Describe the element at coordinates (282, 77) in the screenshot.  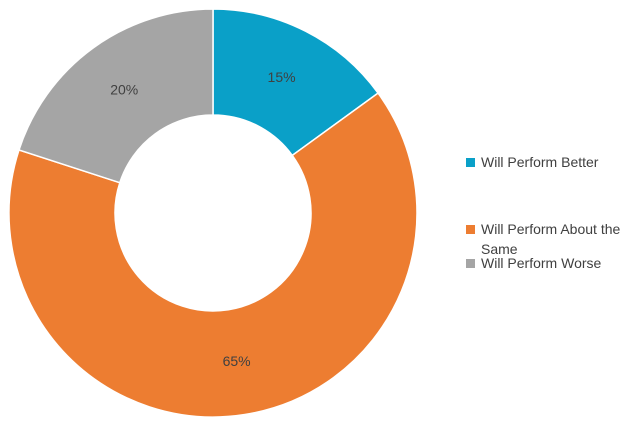
I see `data-label-better: 15%` at that location.